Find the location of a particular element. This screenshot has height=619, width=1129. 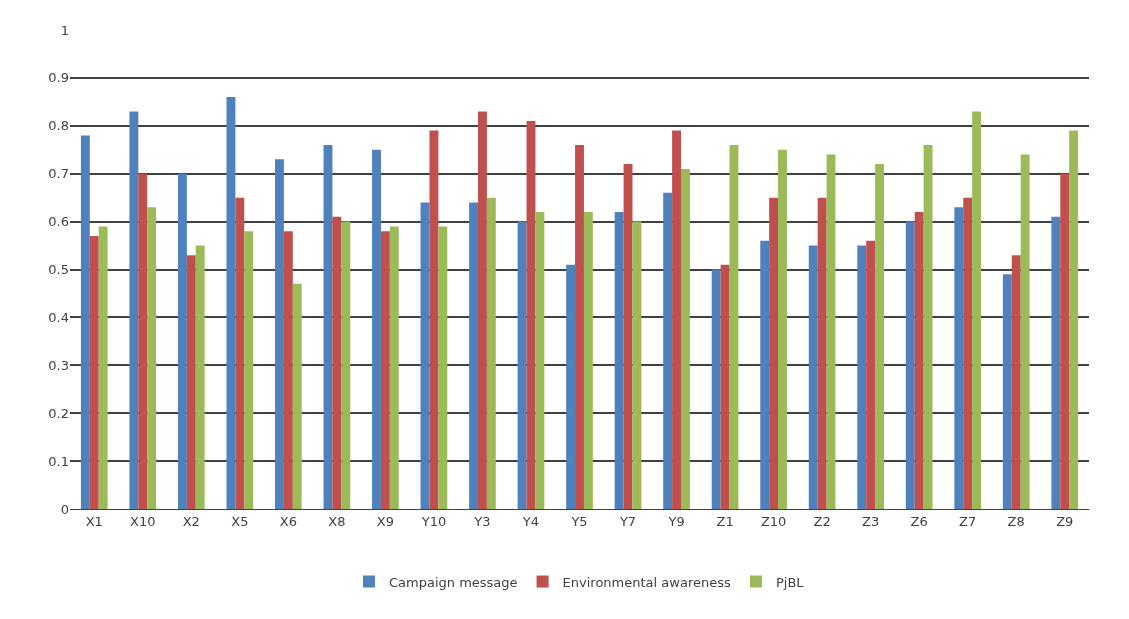

y-tick-label: 0.1 is located at coordinates (58, 461).